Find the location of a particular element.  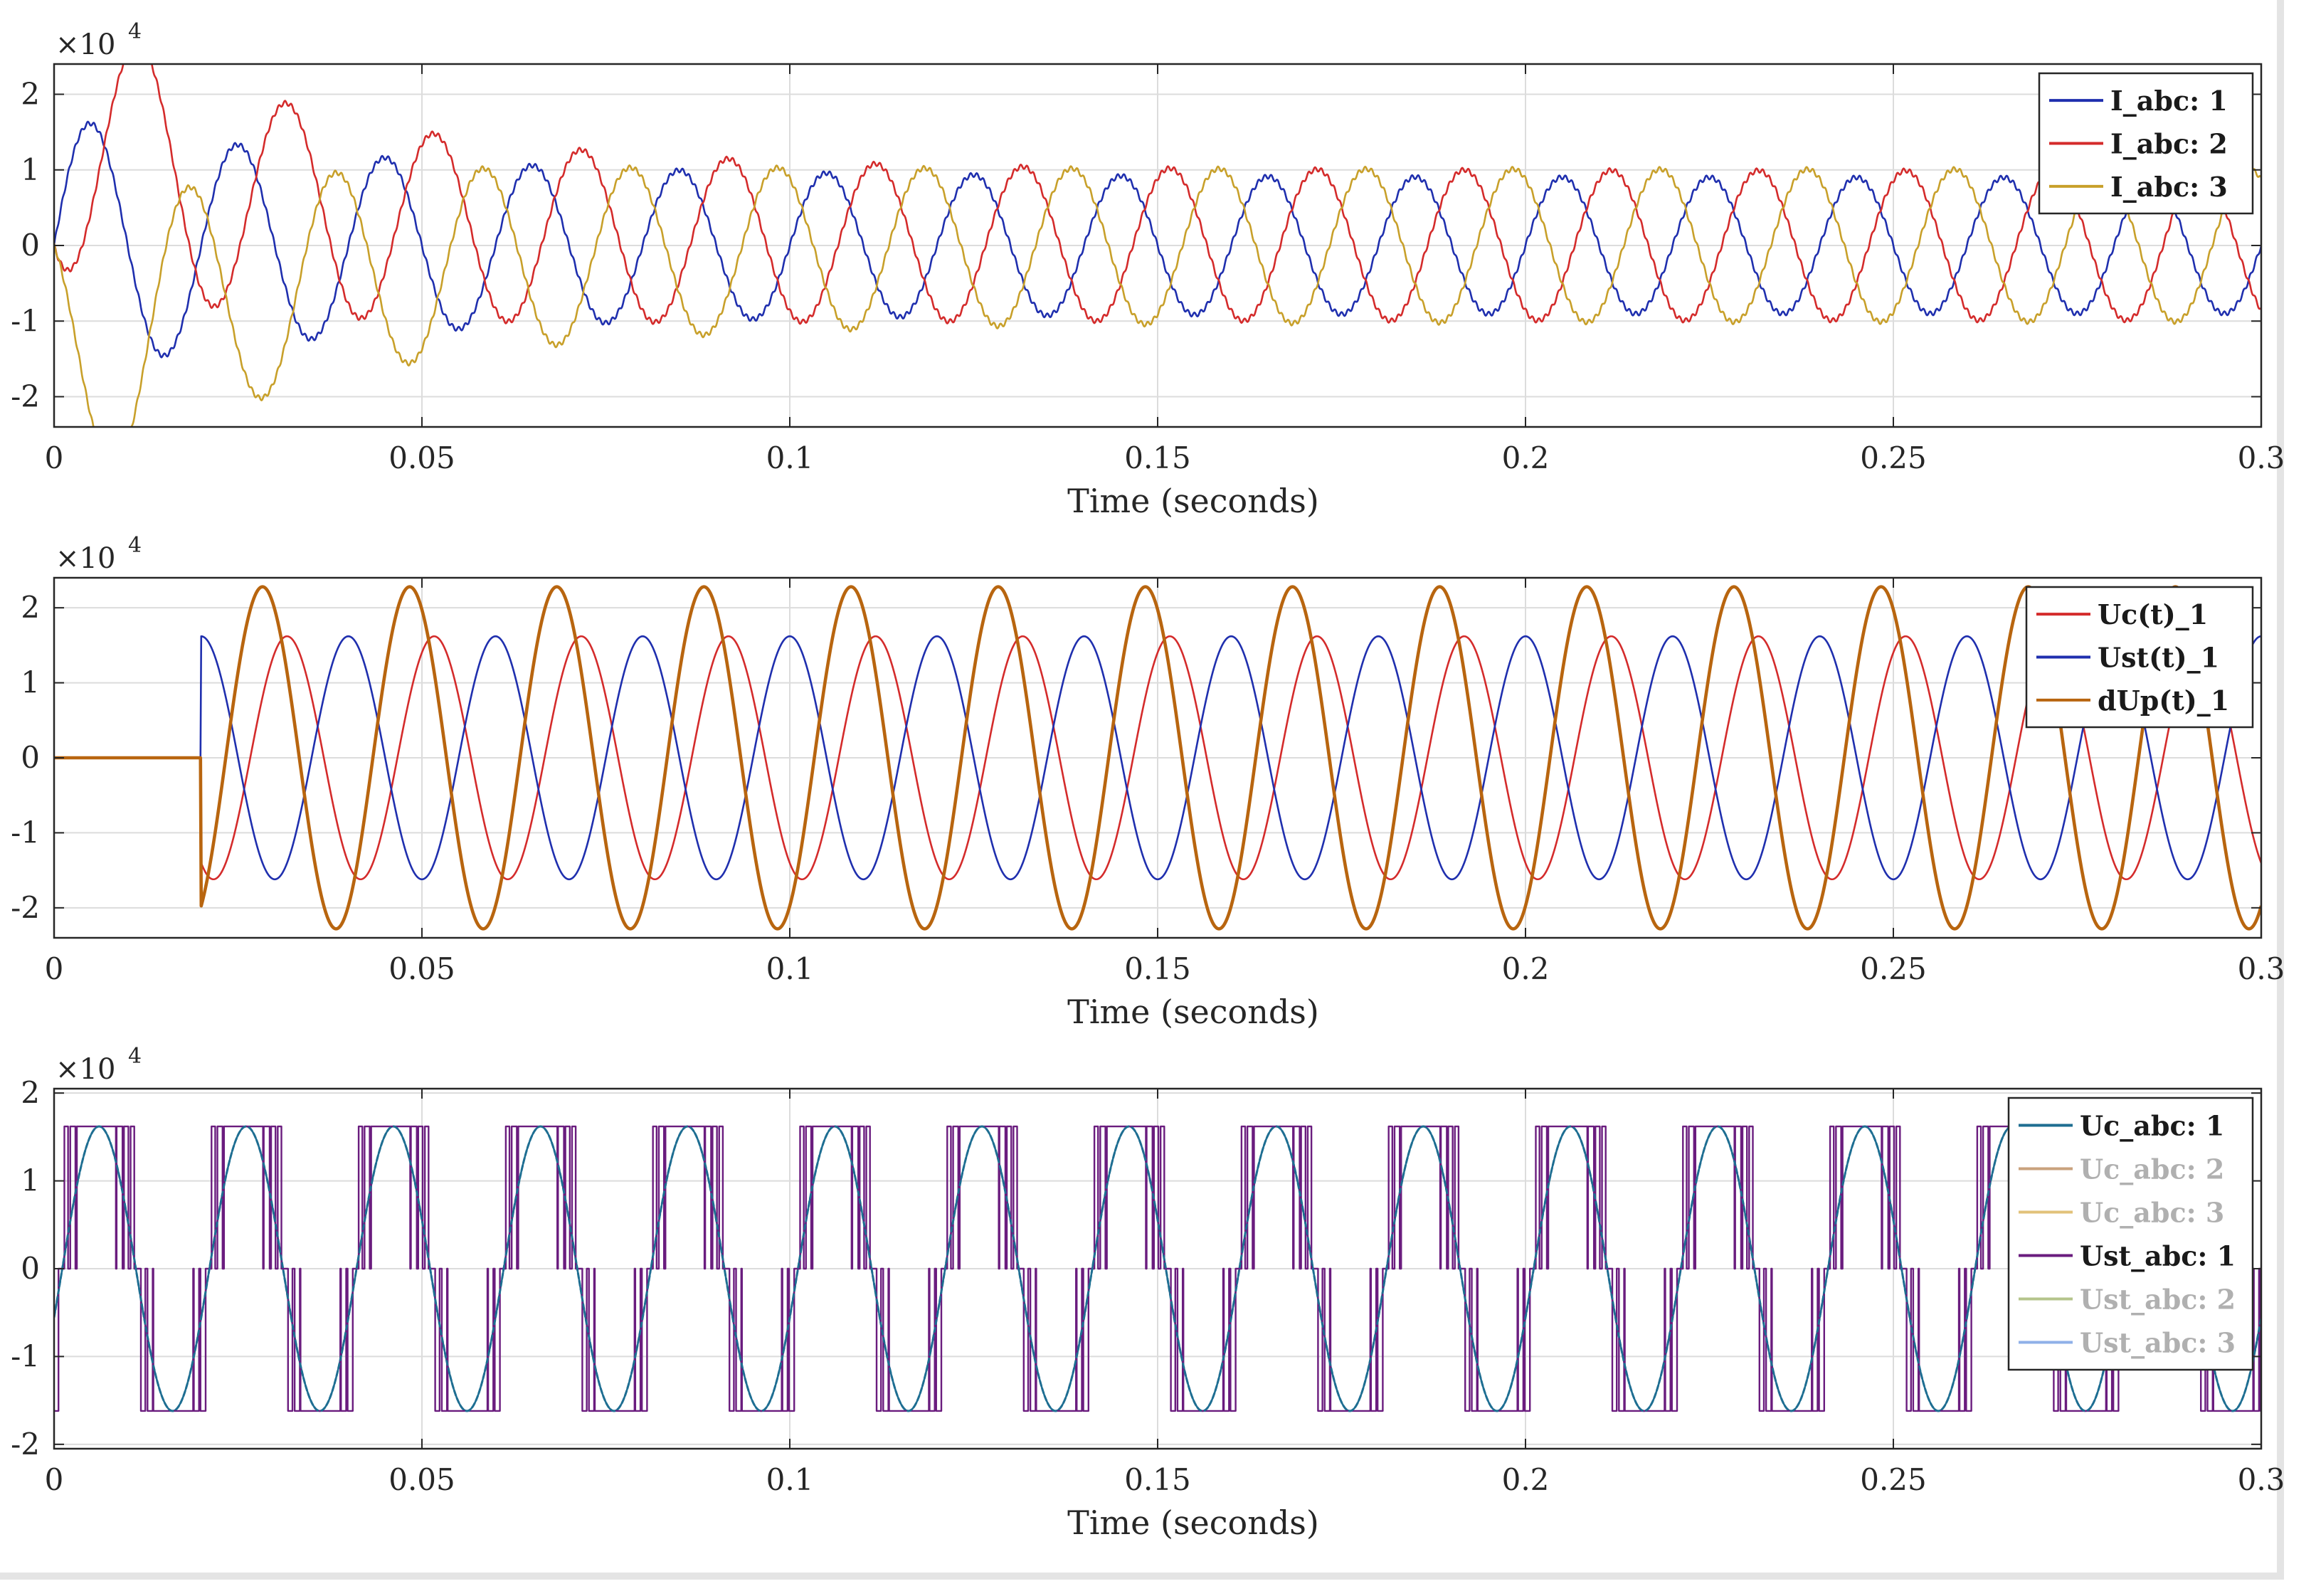

legend-label: Ust_abc: 1 is located at coordinates (2158, 1256).